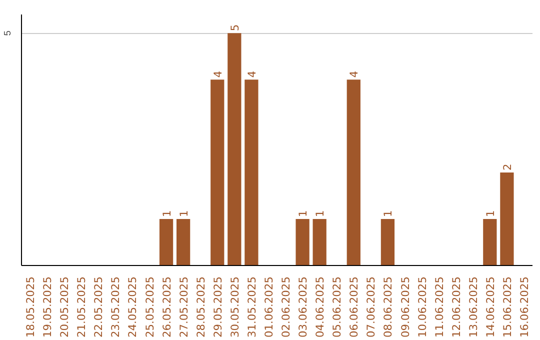  I want to click on x-tick-label: 11.06.2025, so click(439, 307).